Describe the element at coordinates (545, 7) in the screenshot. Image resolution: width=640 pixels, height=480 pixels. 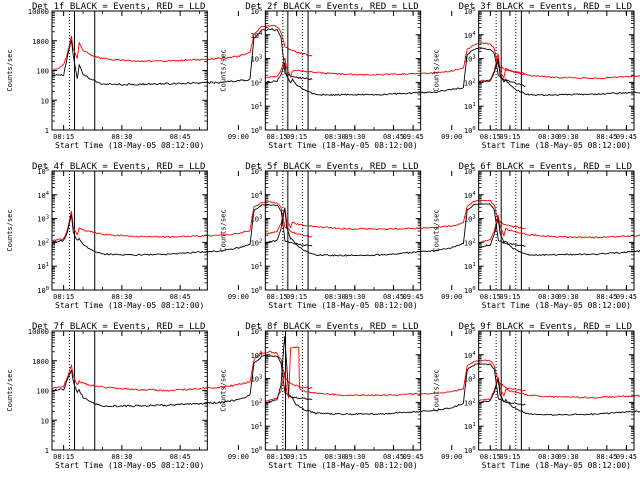
I see `panel-title: Det 3f BLACK = Events, RED = LLD` at that location.